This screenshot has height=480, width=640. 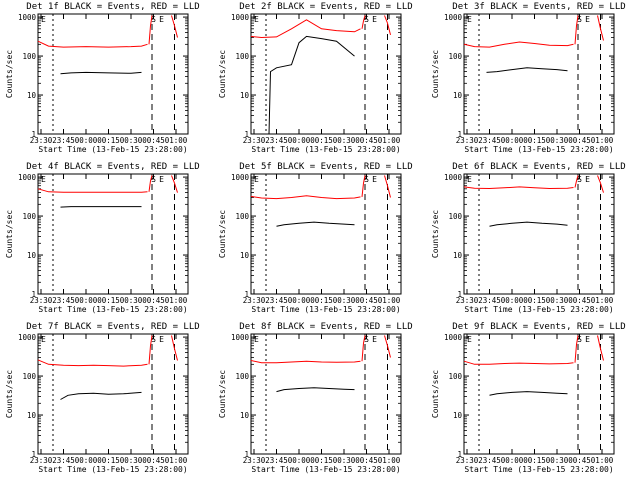 What do you see at coordinates (325, 7) in the screenshot?
I see `panel-title: Det 2f BLACK = Events, RED = LLD` at bounding box center [325, 7].